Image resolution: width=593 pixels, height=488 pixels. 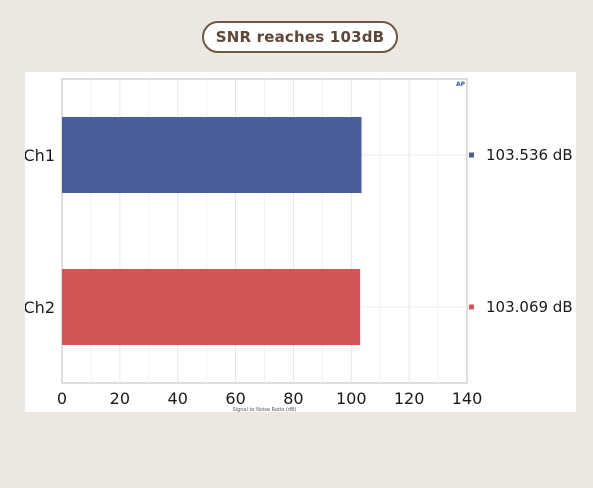 What do you see at coordinates (62, 398) in the screenshot?
I see `x-tick-label: 0` at bounding box center [62, 398].